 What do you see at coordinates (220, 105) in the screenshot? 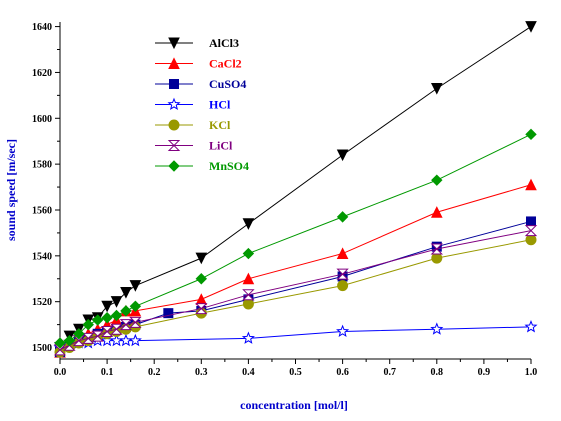
I see `legend-label: HCl` at bounding box center [220, 105].